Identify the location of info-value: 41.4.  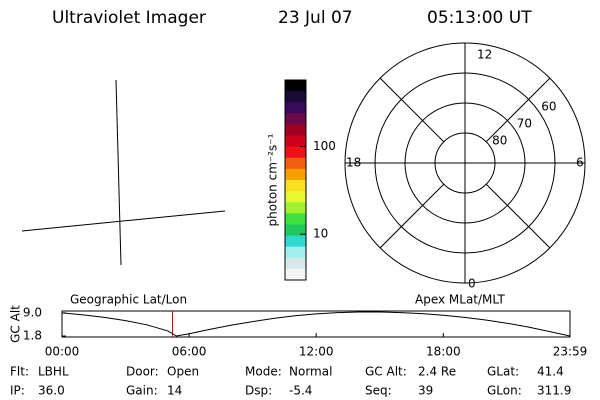
(550, 372).